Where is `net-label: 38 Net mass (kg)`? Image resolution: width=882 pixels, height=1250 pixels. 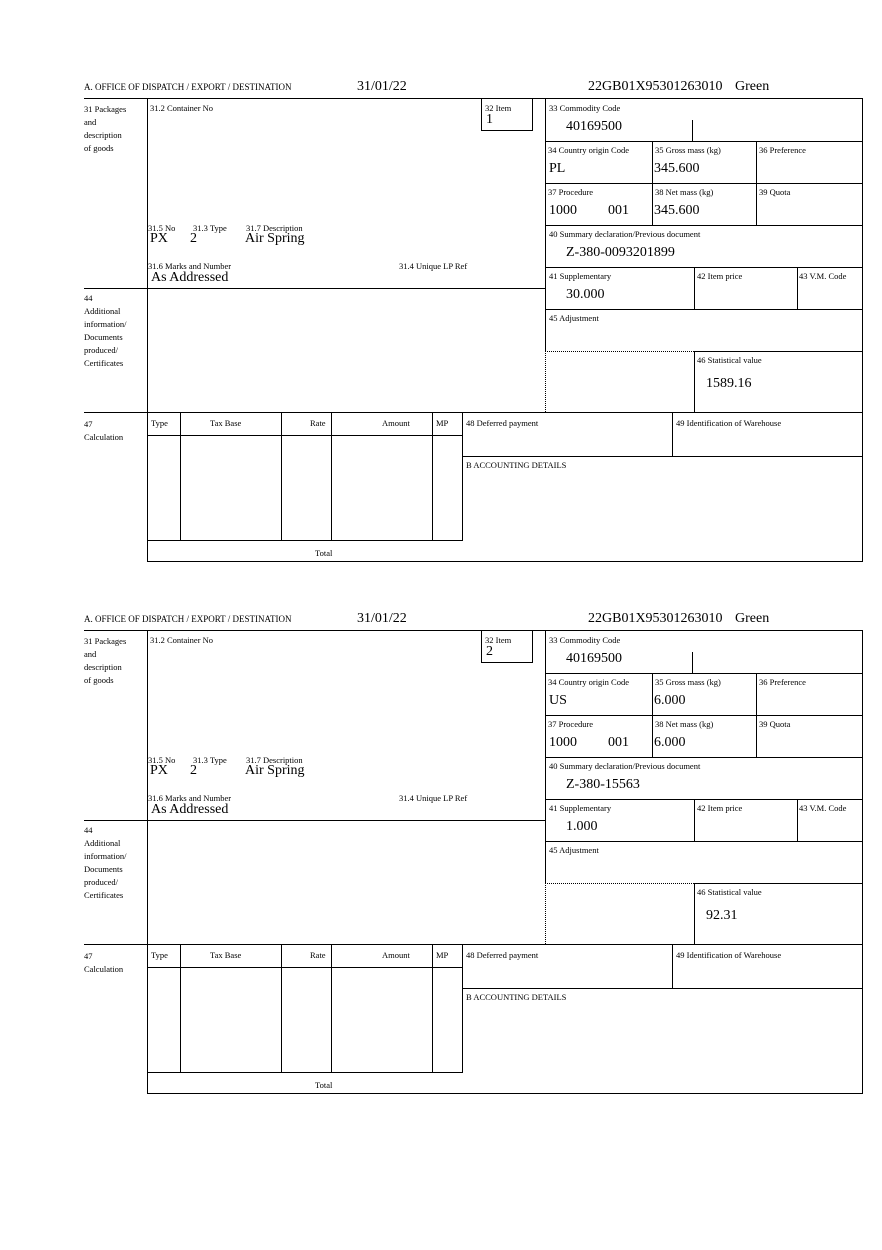 net-label: 38 Net mass (kg) is located at coordinates (684, 192).